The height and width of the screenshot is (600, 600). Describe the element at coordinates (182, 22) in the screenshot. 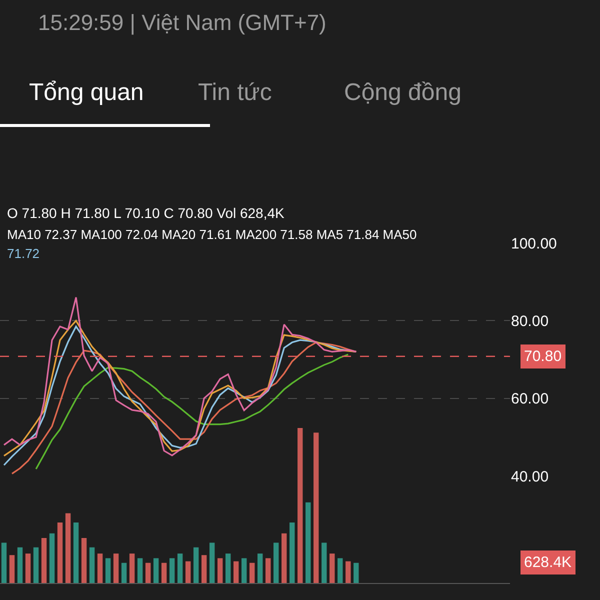

I see `text: 15:29:59 | Việt Nam (GMT+7)` at that location.